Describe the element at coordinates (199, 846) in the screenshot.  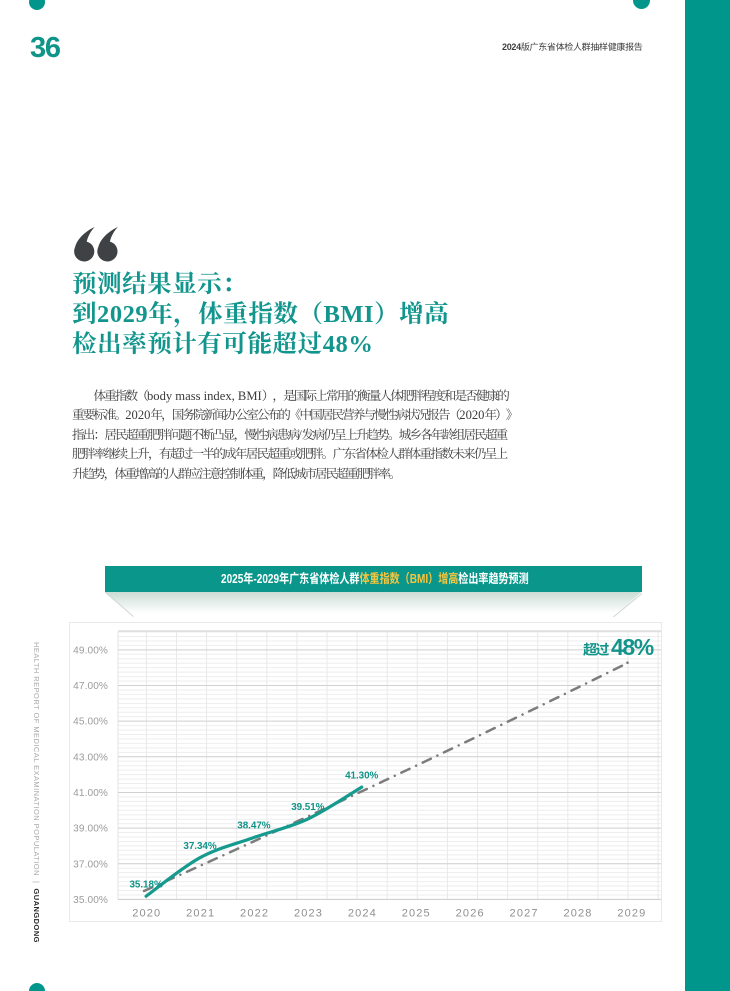
I see `svg-text: 37.34%` at that location.